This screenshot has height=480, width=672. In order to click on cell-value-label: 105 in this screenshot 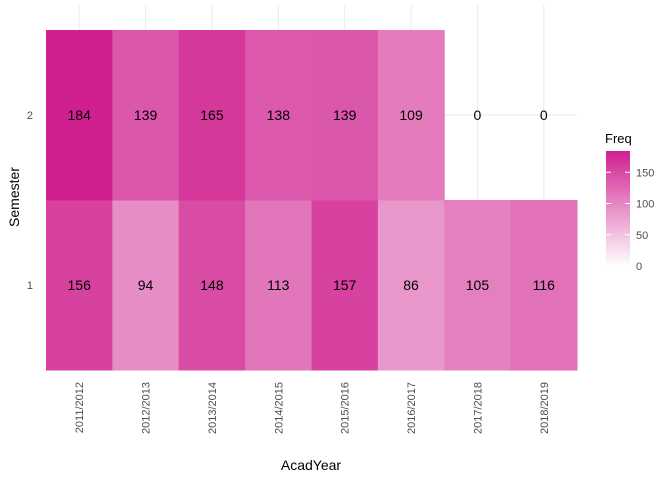, I will do `click(478, 285)`.